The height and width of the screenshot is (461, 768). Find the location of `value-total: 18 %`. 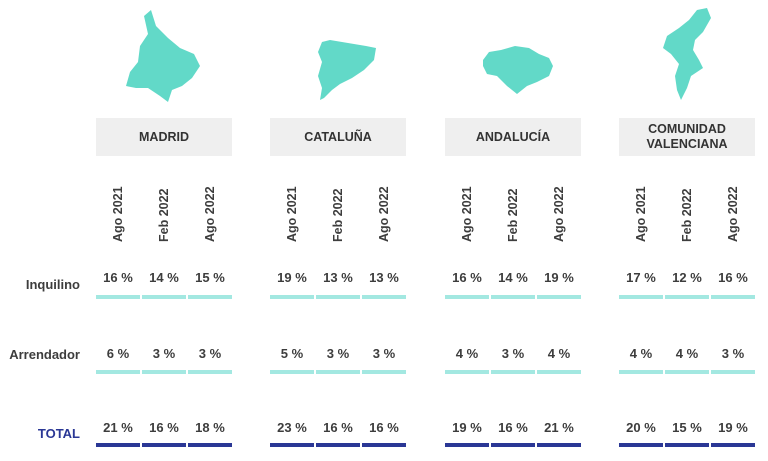

value-total: 18 % is located at coordinates (210, 427).